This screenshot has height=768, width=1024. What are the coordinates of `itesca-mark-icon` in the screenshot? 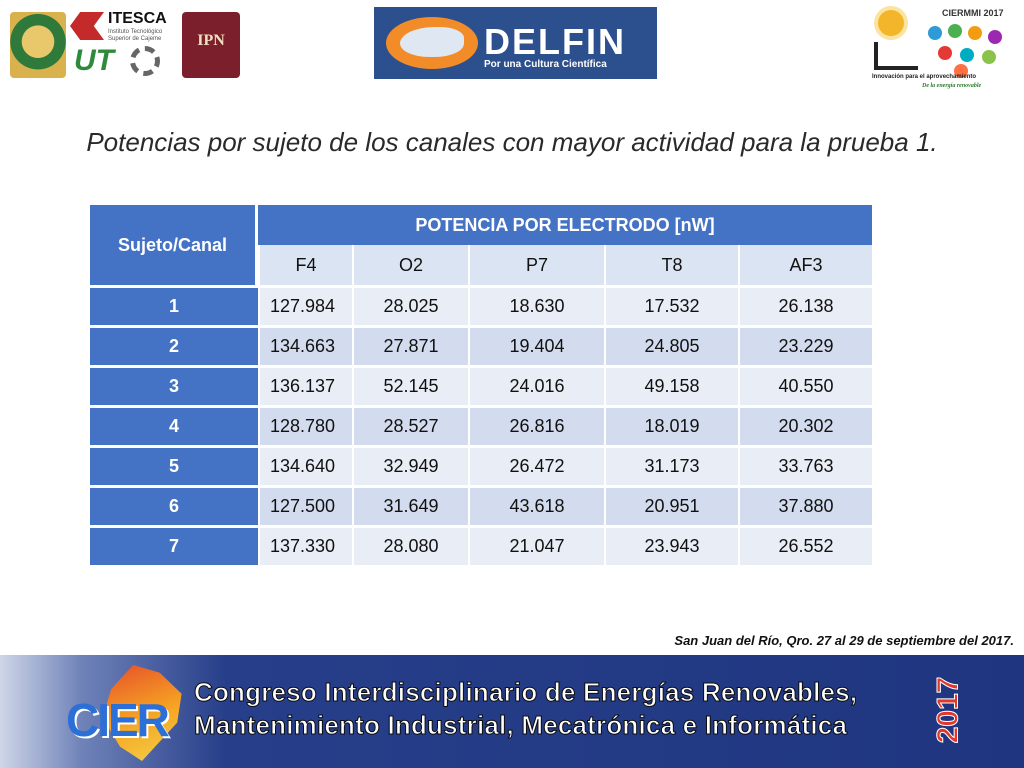 It's located at (87, 26).